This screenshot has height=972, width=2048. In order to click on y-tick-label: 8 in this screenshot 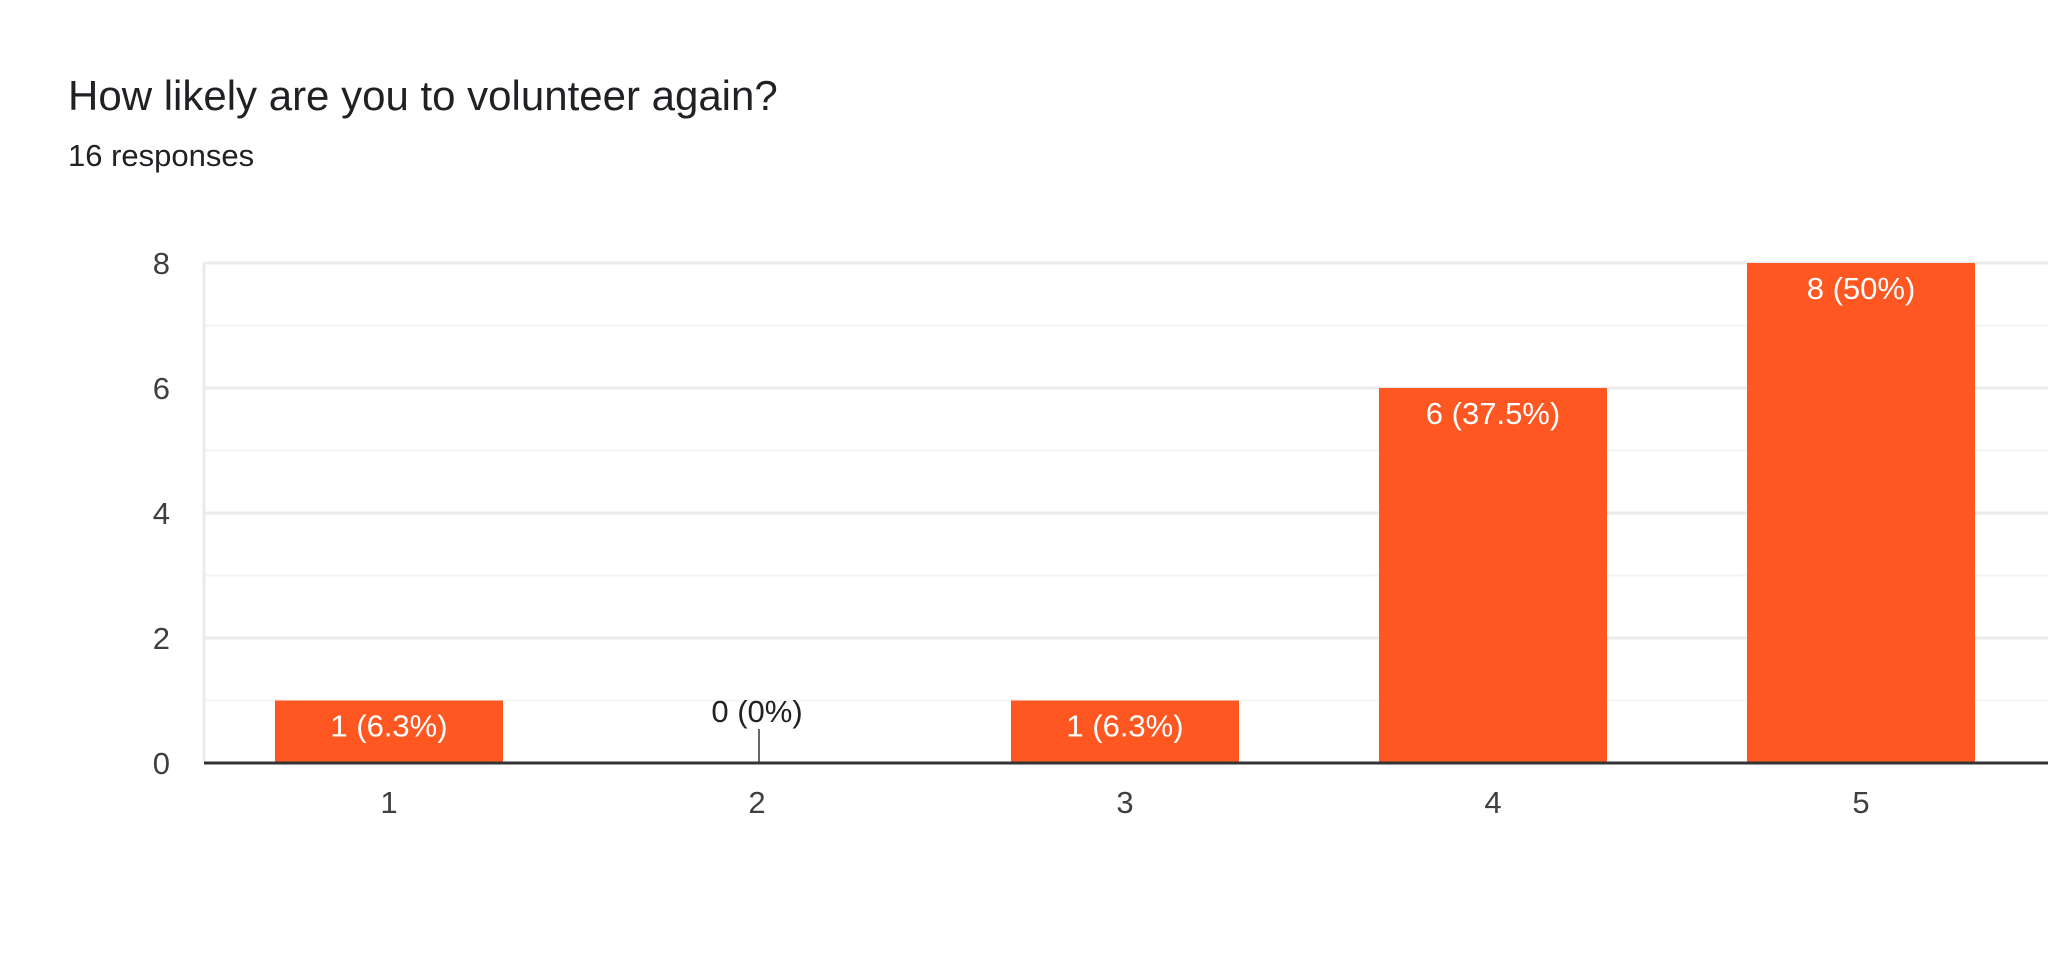, I will do `click(161, 263)`.